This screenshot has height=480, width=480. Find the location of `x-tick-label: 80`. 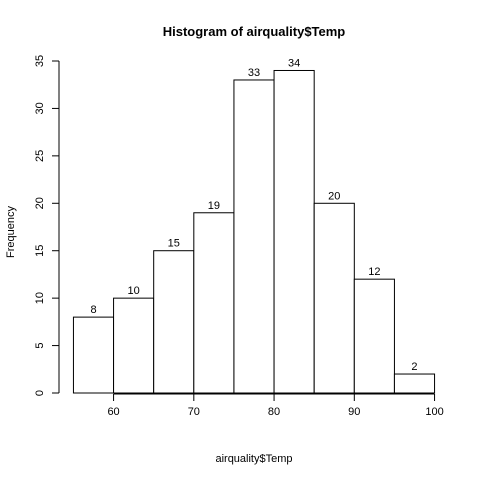

x-tick-label: 80 is located at coordinates (274, 412).